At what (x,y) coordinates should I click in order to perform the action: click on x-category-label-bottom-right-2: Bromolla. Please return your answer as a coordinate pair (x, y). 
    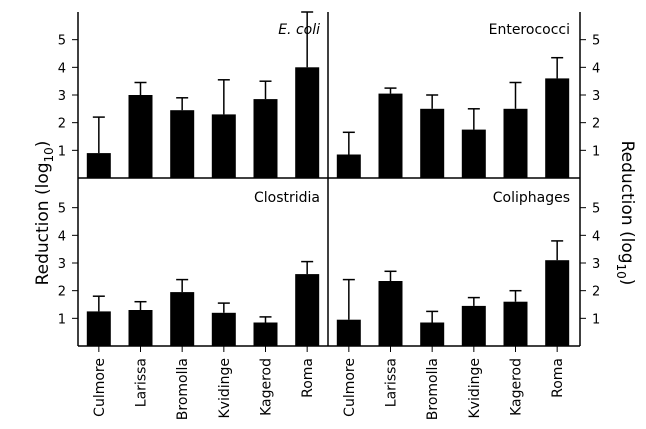
    Looking at the image, I should click on (433, 389).